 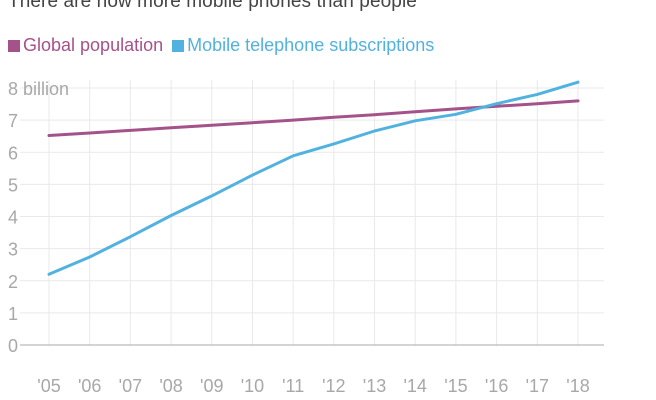 I want to click on y-tick-label: 1, so click(x=13, y=314).